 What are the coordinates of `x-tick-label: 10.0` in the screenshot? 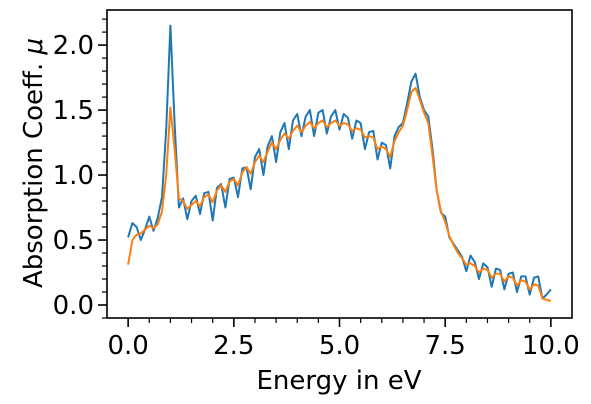 It's located at (551, 346).